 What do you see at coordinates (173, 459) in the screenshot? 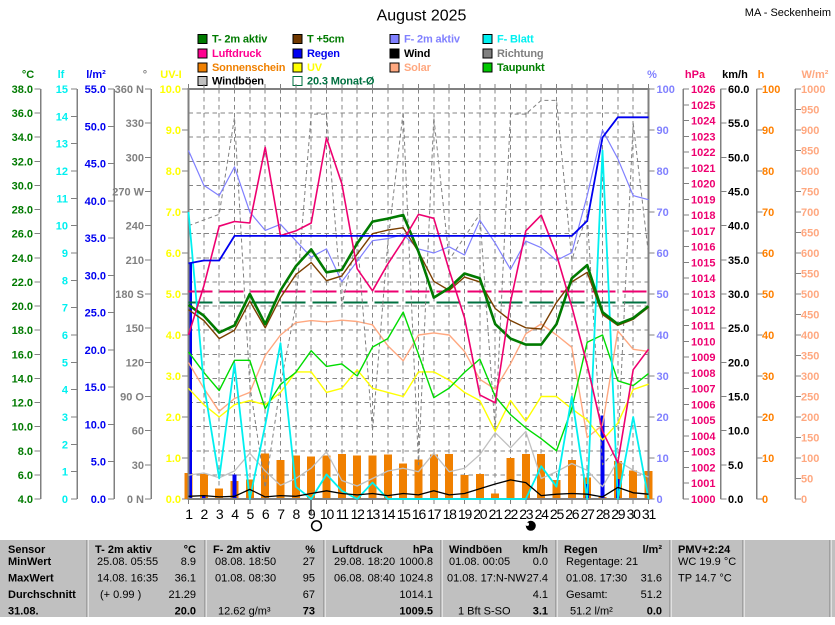
I see `svg-text: 1.0` at bounding box center [173, 459].